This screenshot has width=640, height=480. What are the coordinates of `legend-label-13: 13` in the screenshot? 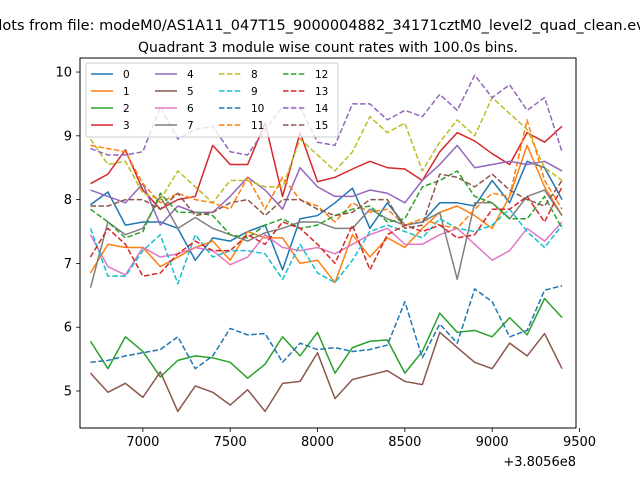 It's located at (321, 92).